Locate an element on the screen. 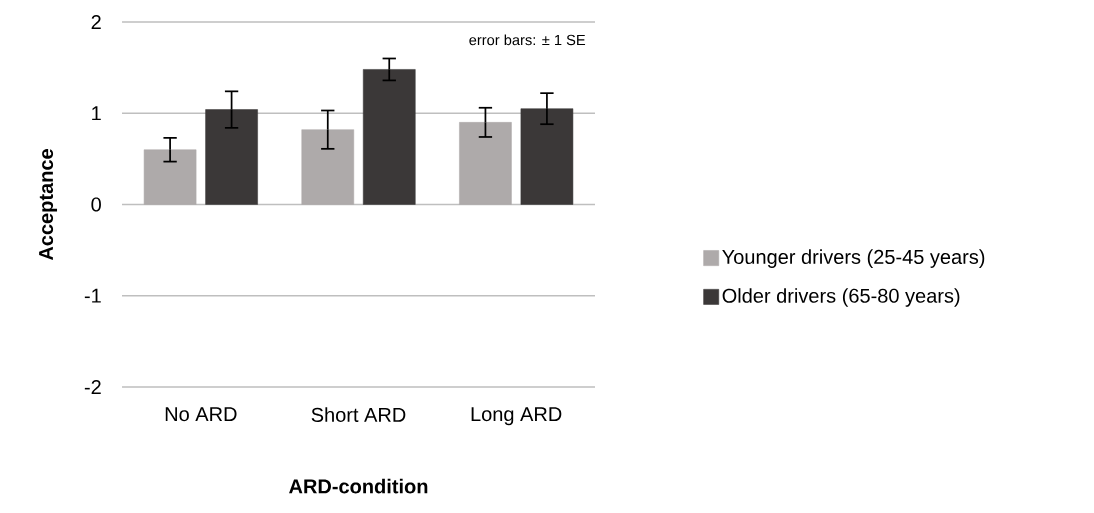 This screenshot has height=513, width=1094. annotation: error bars: ± 1 SE is located at coordinates (527, 40).